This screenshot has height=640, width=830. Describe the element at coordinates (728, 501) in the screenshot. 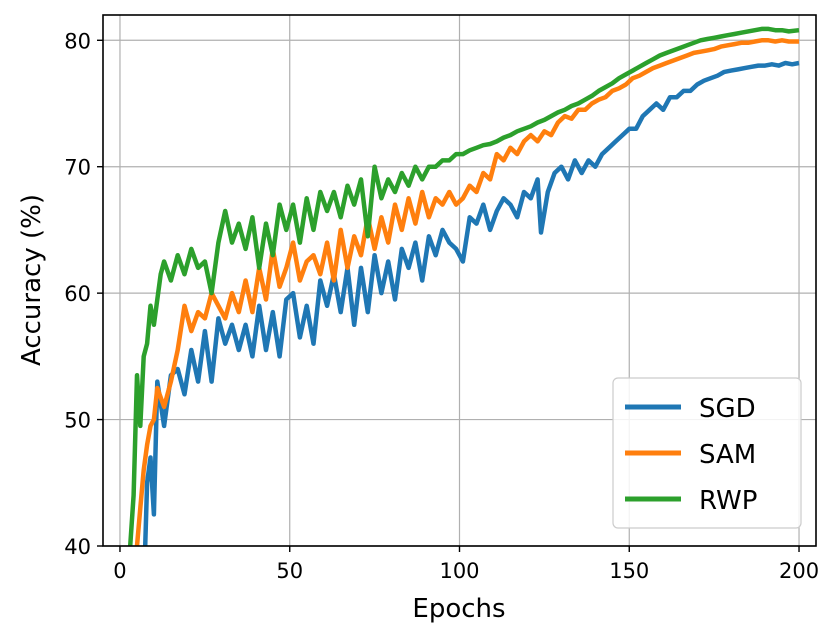

I see `legend-label-rwp: RWP` at that location.